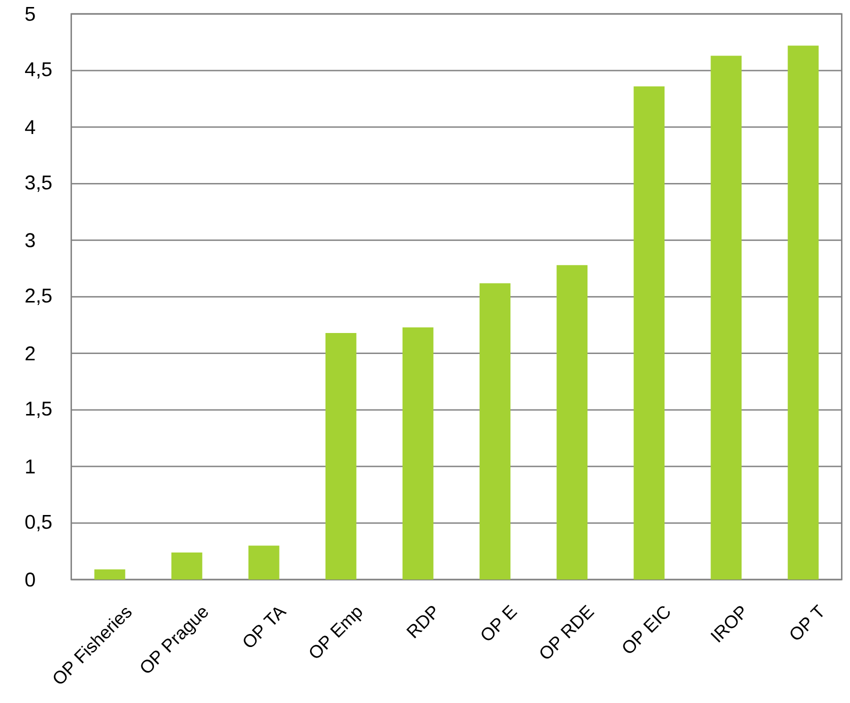 The height and width of the screenshot is (703, 850). Describe the element at coordinates (38, 70) in the screenshot. I see `y-tick-label: 4,5` at that location.